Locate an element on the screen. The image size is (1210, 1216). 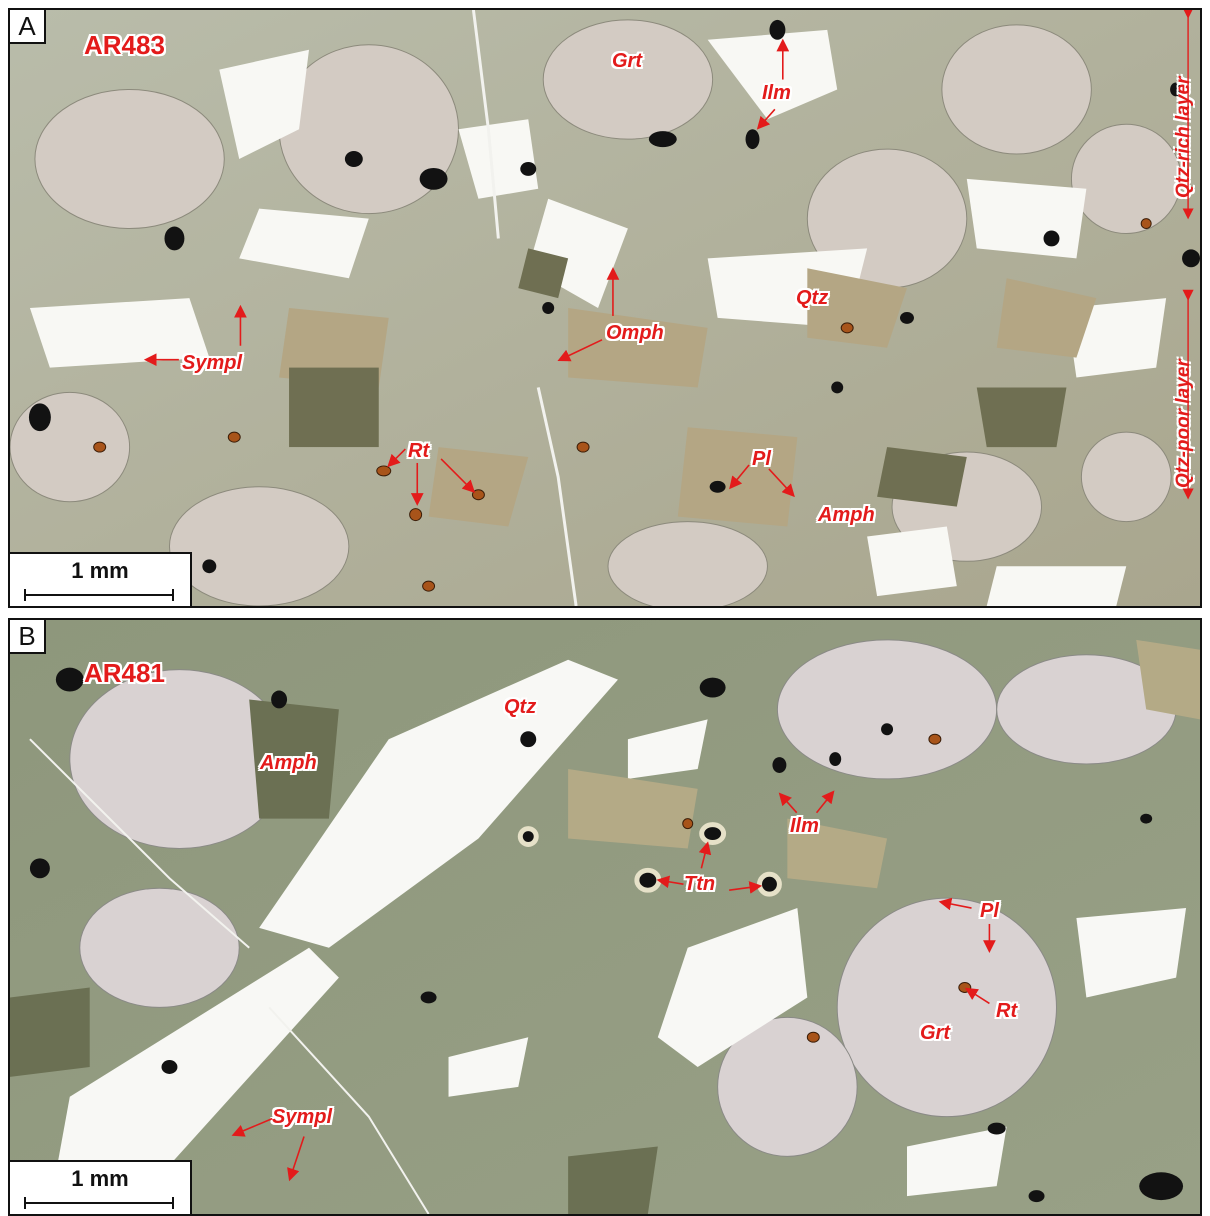
label-rt-a: Rt is located at coordinates (419, 451).